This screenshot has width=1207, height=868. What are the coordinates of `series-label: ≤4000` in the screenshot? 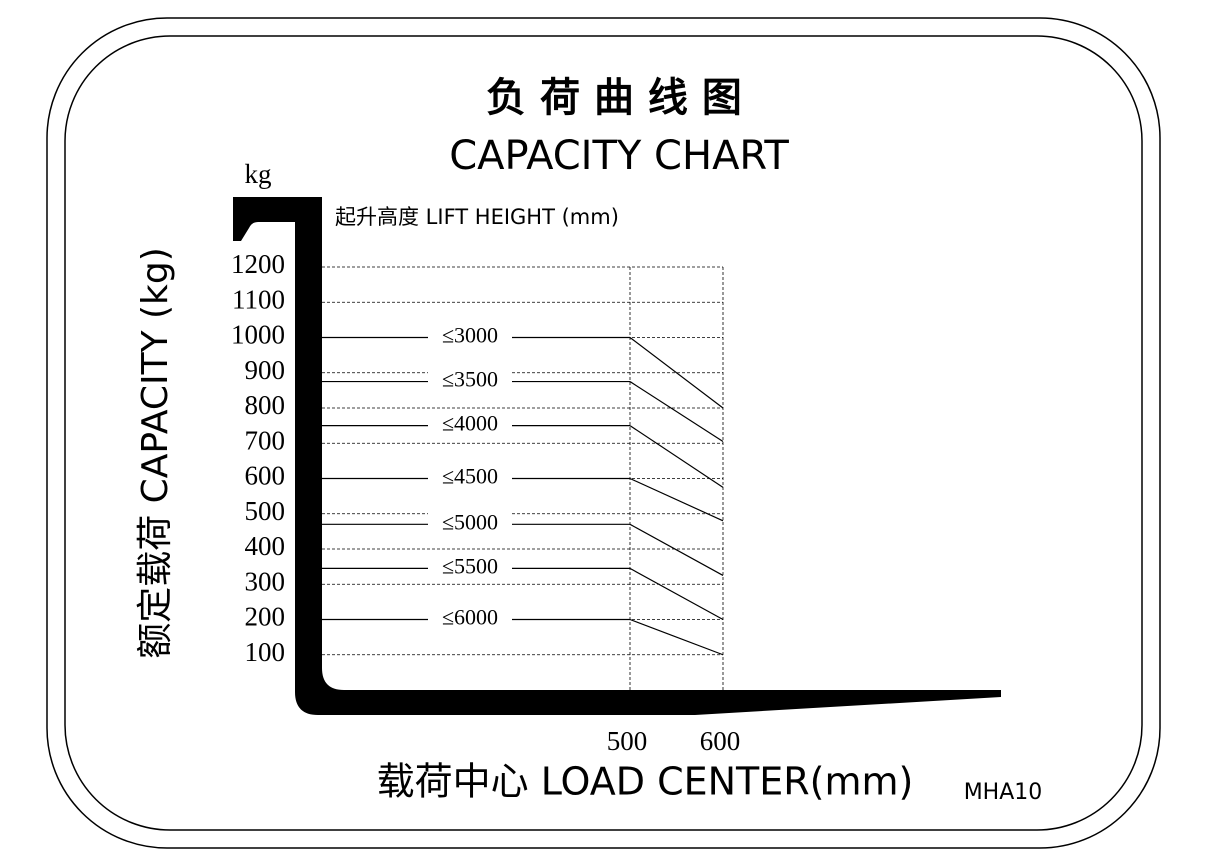 It's located at (470, 423).